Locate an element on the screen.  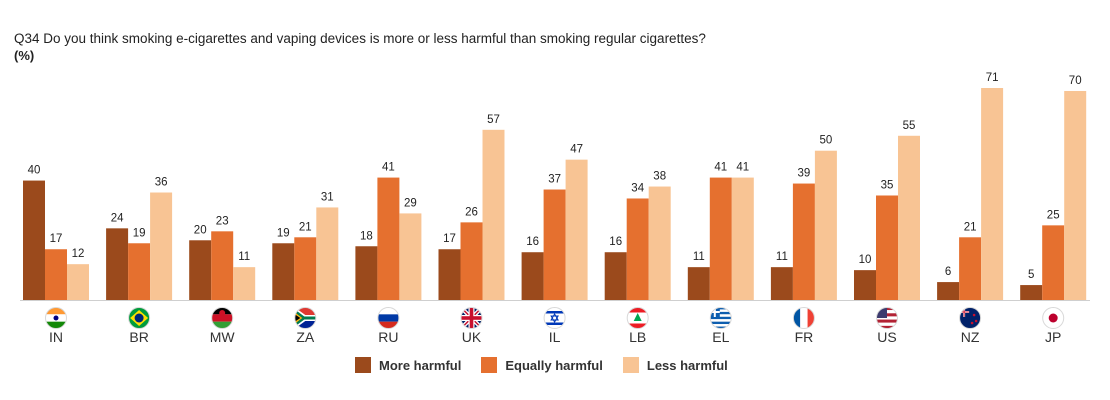
data-label-jp-equally-harmful: 25 is located at coordinates (1053, 215).